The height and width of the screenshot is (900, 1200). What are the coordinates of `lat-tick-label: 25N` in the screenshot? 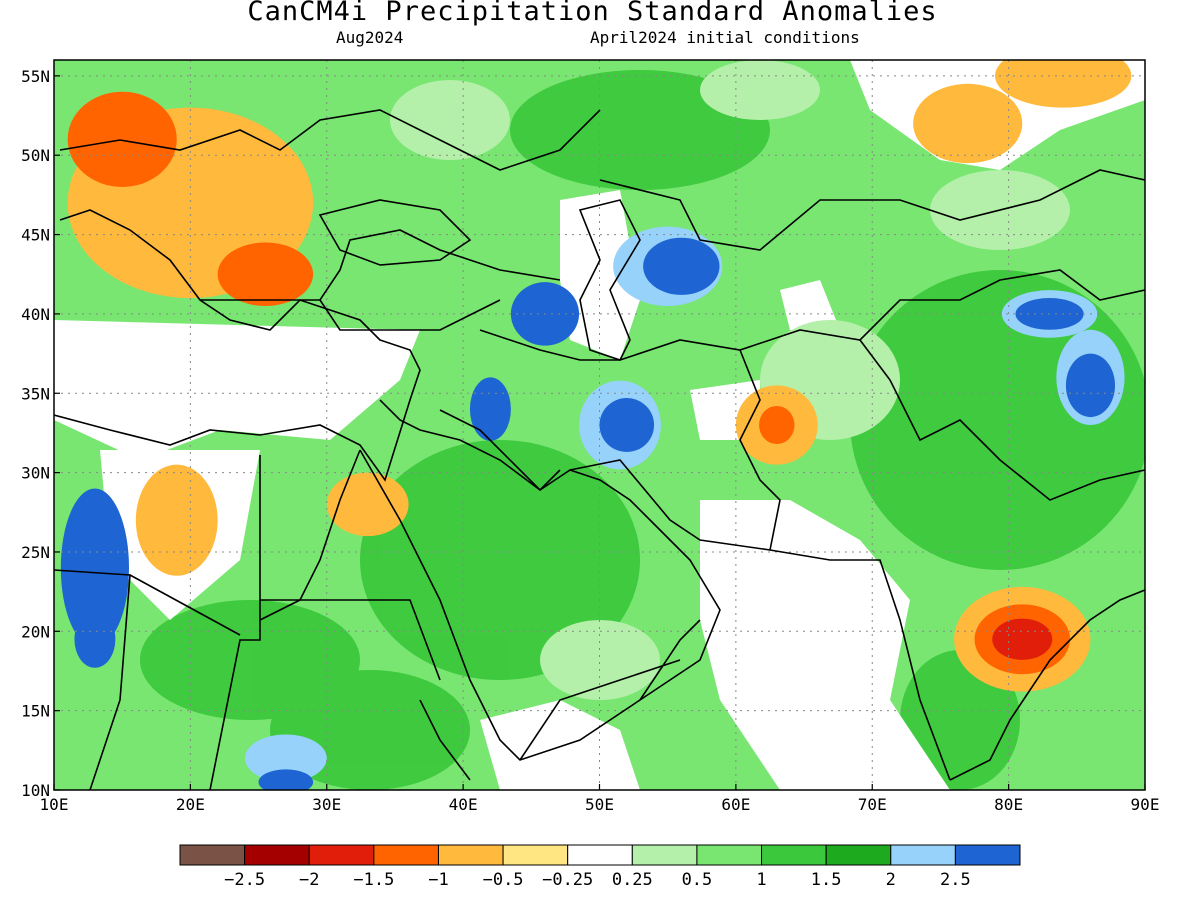 It's located at (35, 552).